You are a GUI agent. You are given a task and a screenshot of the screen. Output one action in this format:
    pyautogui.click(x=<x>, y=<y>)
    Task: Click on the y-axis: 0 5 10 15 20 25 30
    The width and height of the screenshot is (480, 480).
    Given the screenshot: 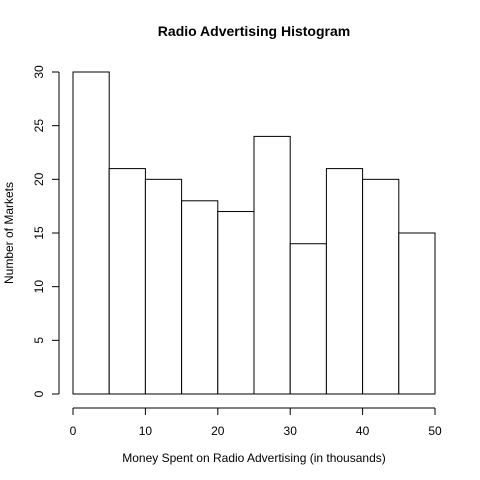 What is the action you would take?
    pyautogui.click(x=46, y=231)
    